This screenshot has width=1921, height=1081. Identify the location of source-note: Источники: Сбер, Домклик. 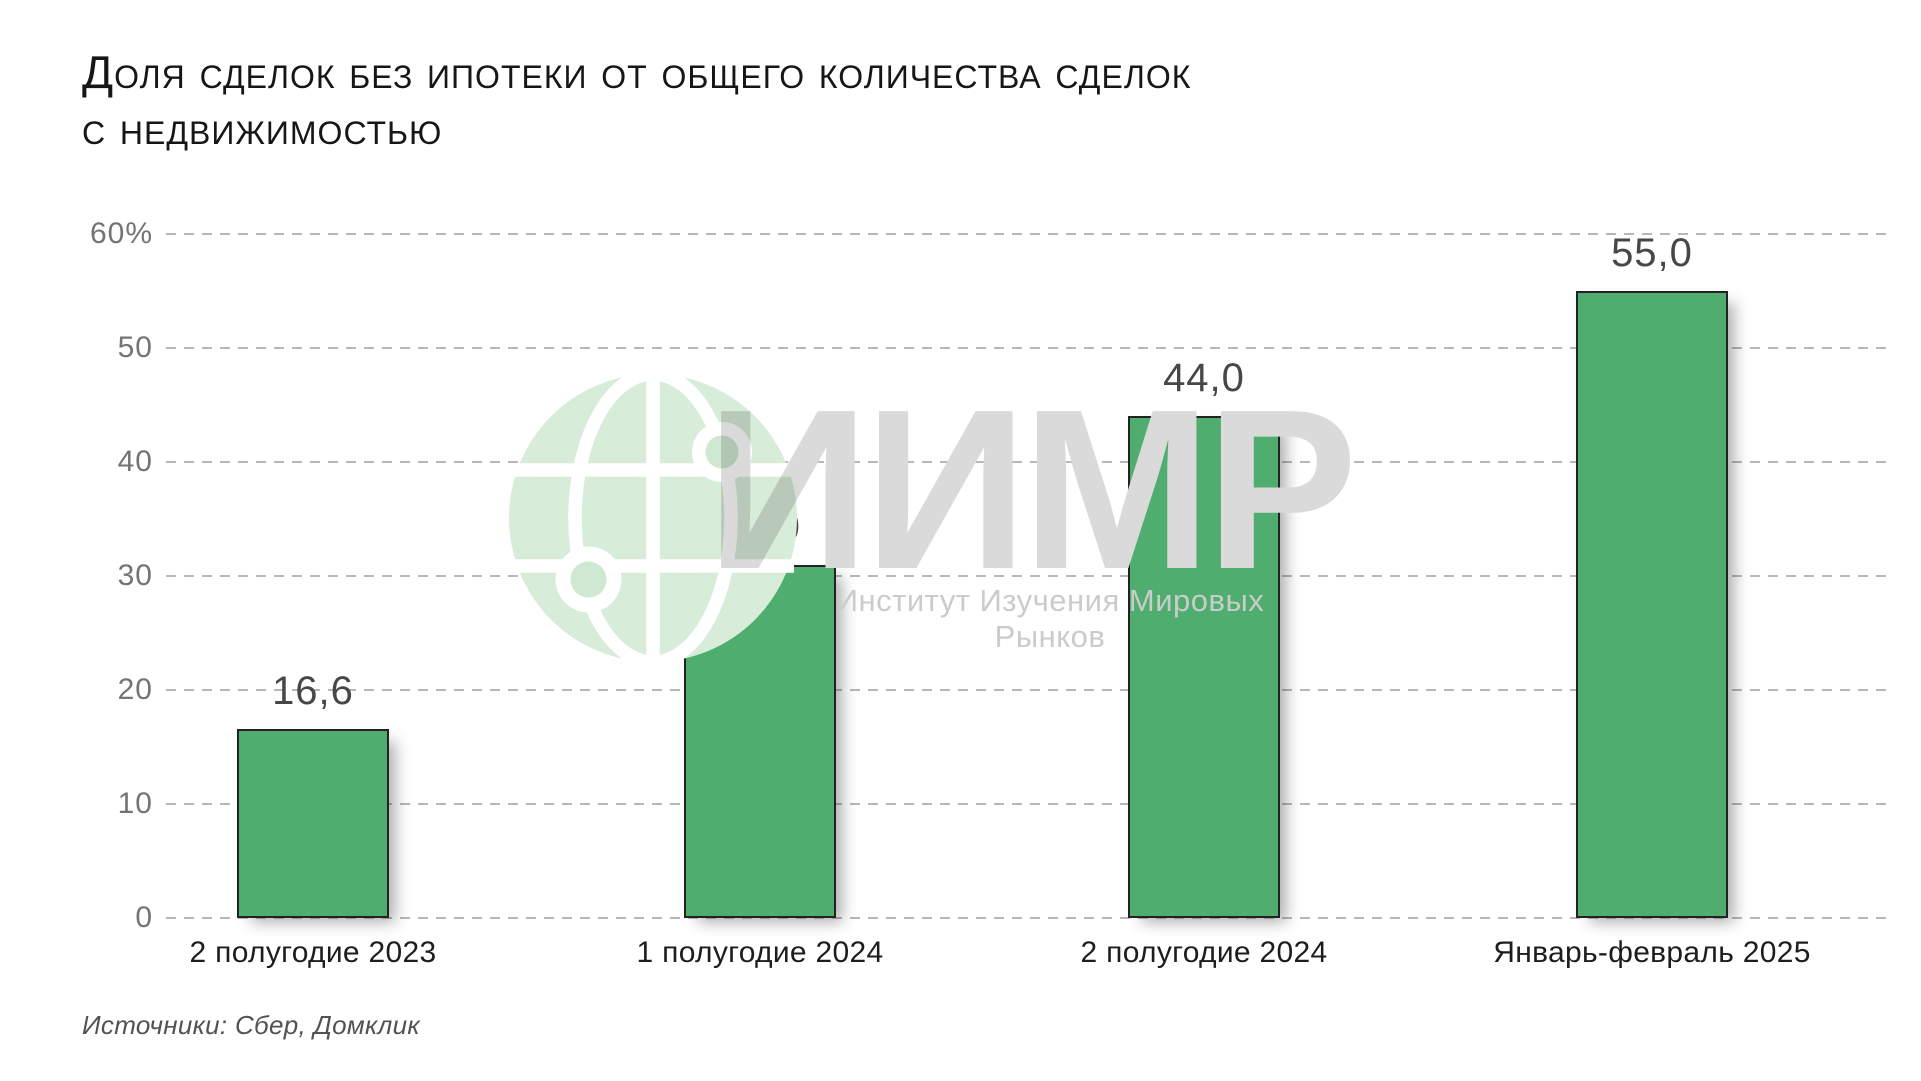
(251, 1025).